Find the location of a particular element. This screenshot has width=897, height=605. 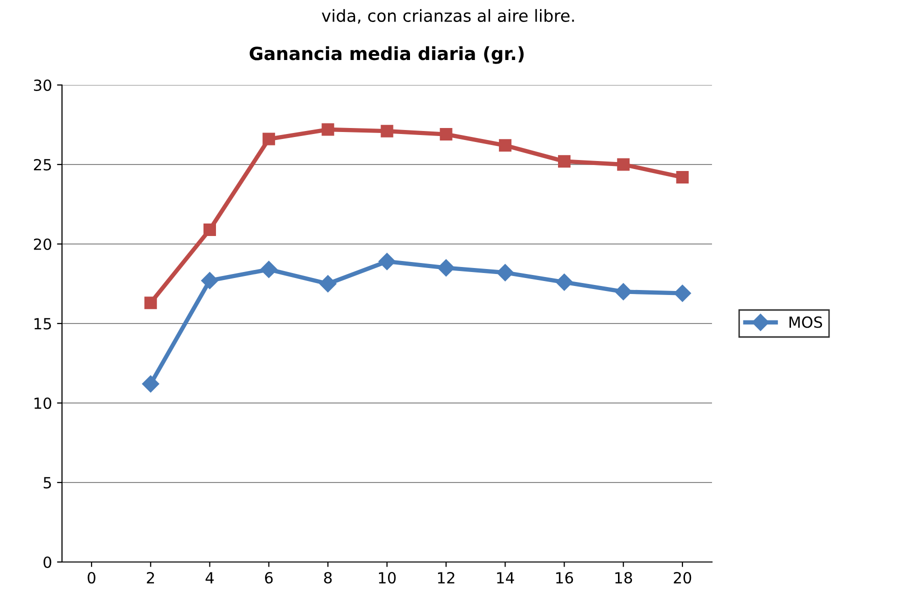

x-tick-label: 6 is located at coordinates (269, 578).